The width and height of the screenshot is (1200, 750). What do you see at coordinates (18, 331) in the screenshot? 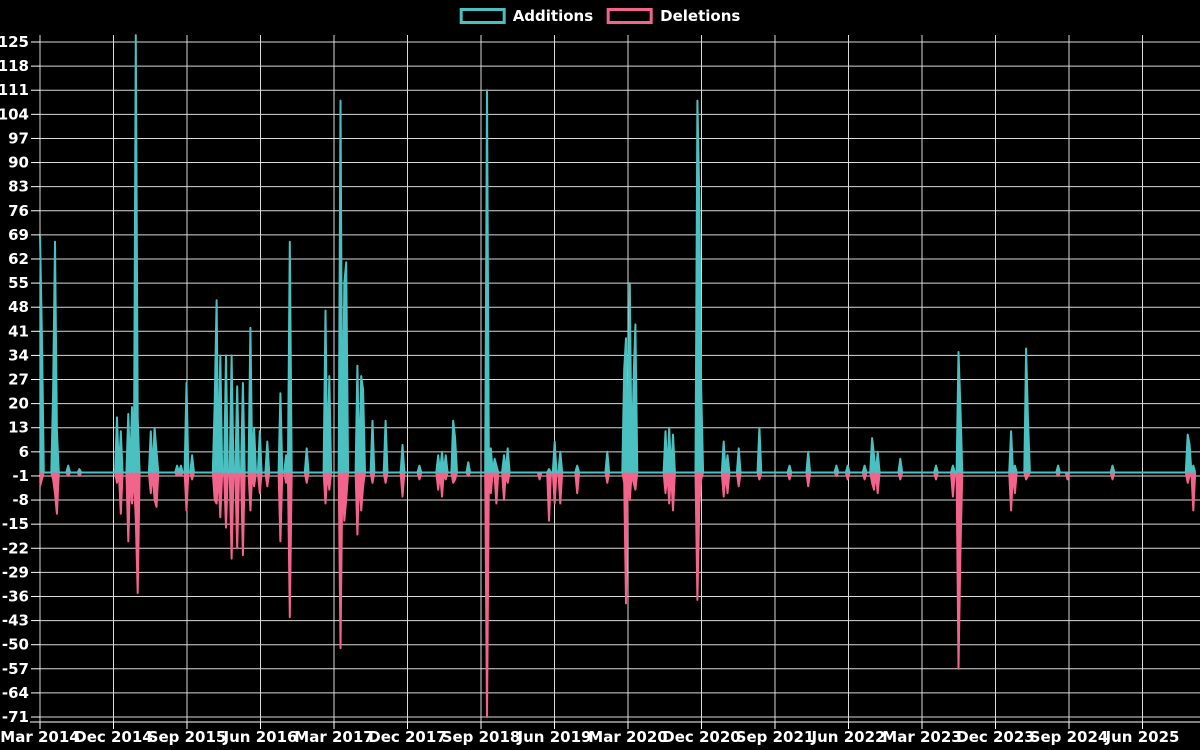
I see `y-axis-label: 41` at bounding box center [18, 331].